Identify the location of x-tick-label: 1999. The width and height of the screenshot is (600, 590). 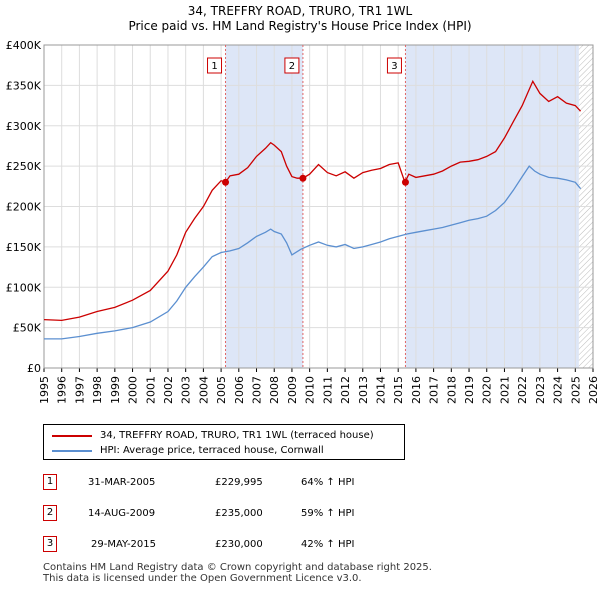
(115, 390).